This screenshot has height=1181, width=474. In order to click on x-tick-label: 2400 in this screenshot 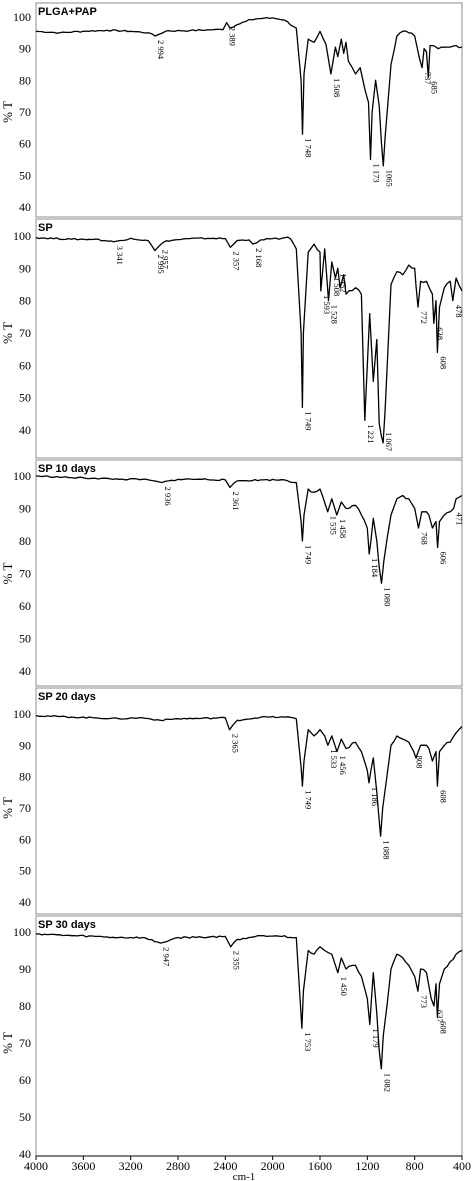, I will do `click(225, 1166)`.